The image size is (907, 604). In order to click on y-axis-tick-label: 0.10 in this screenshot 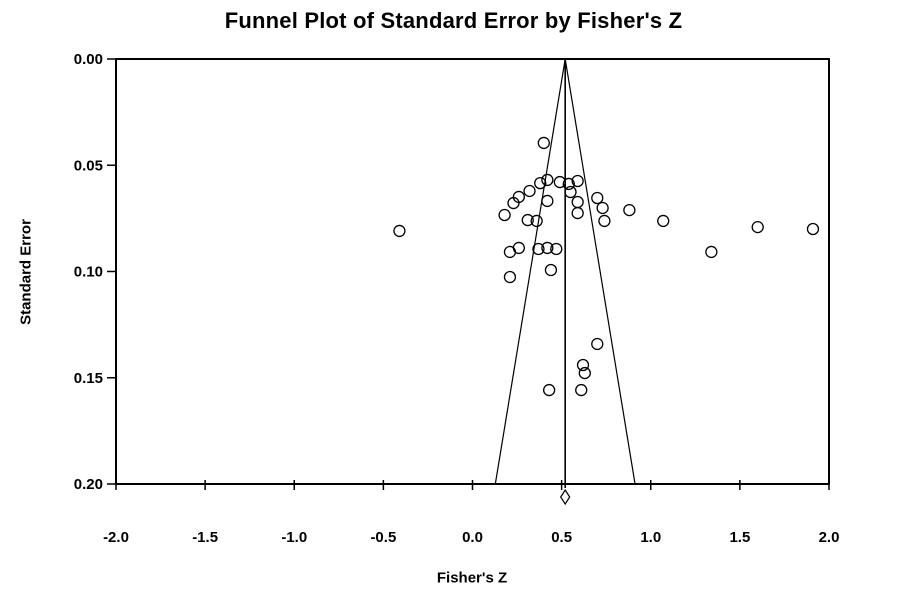, I will do `click(88, 272)`.